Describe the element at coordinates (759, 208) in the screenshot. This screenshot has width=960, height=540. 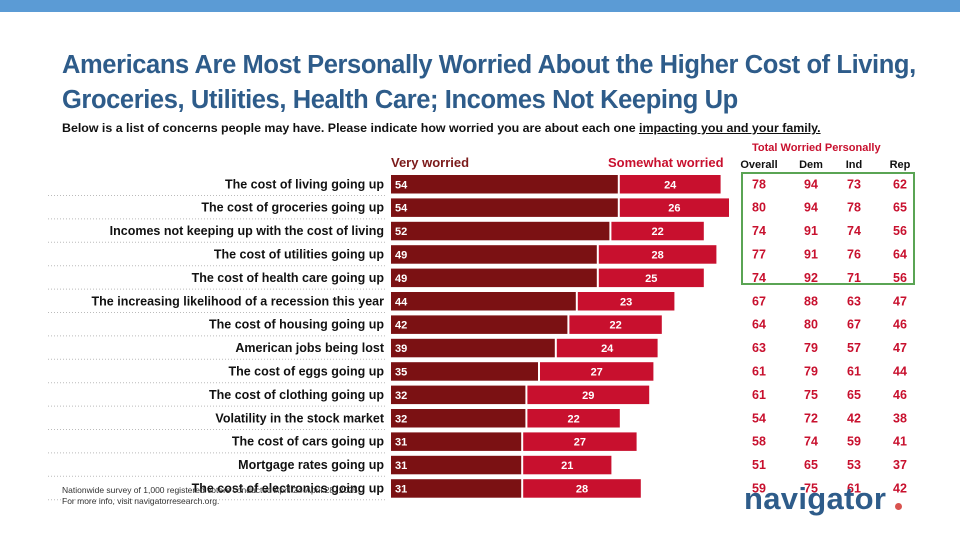
I see `value-overall: 80` at that location.